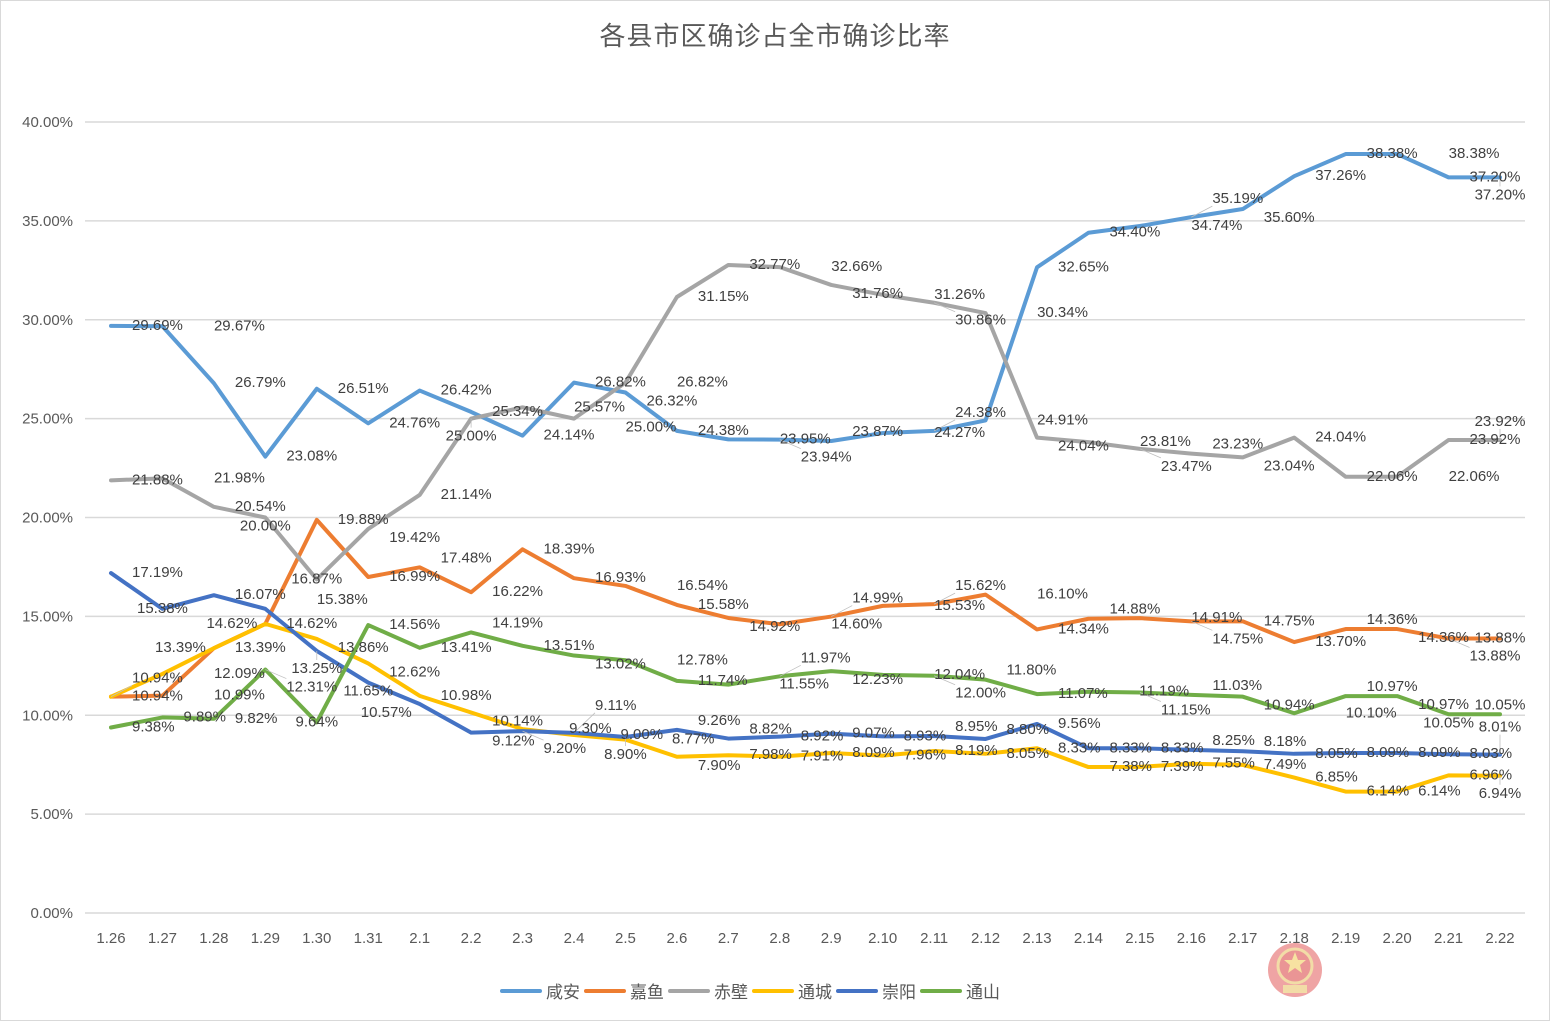 The height and width of the screenshot is (1021, 1550). What do you see at coordinates (466, 557) in the screenshot?
I see `data-label: 17.48%` at bounding box center [466, 557].